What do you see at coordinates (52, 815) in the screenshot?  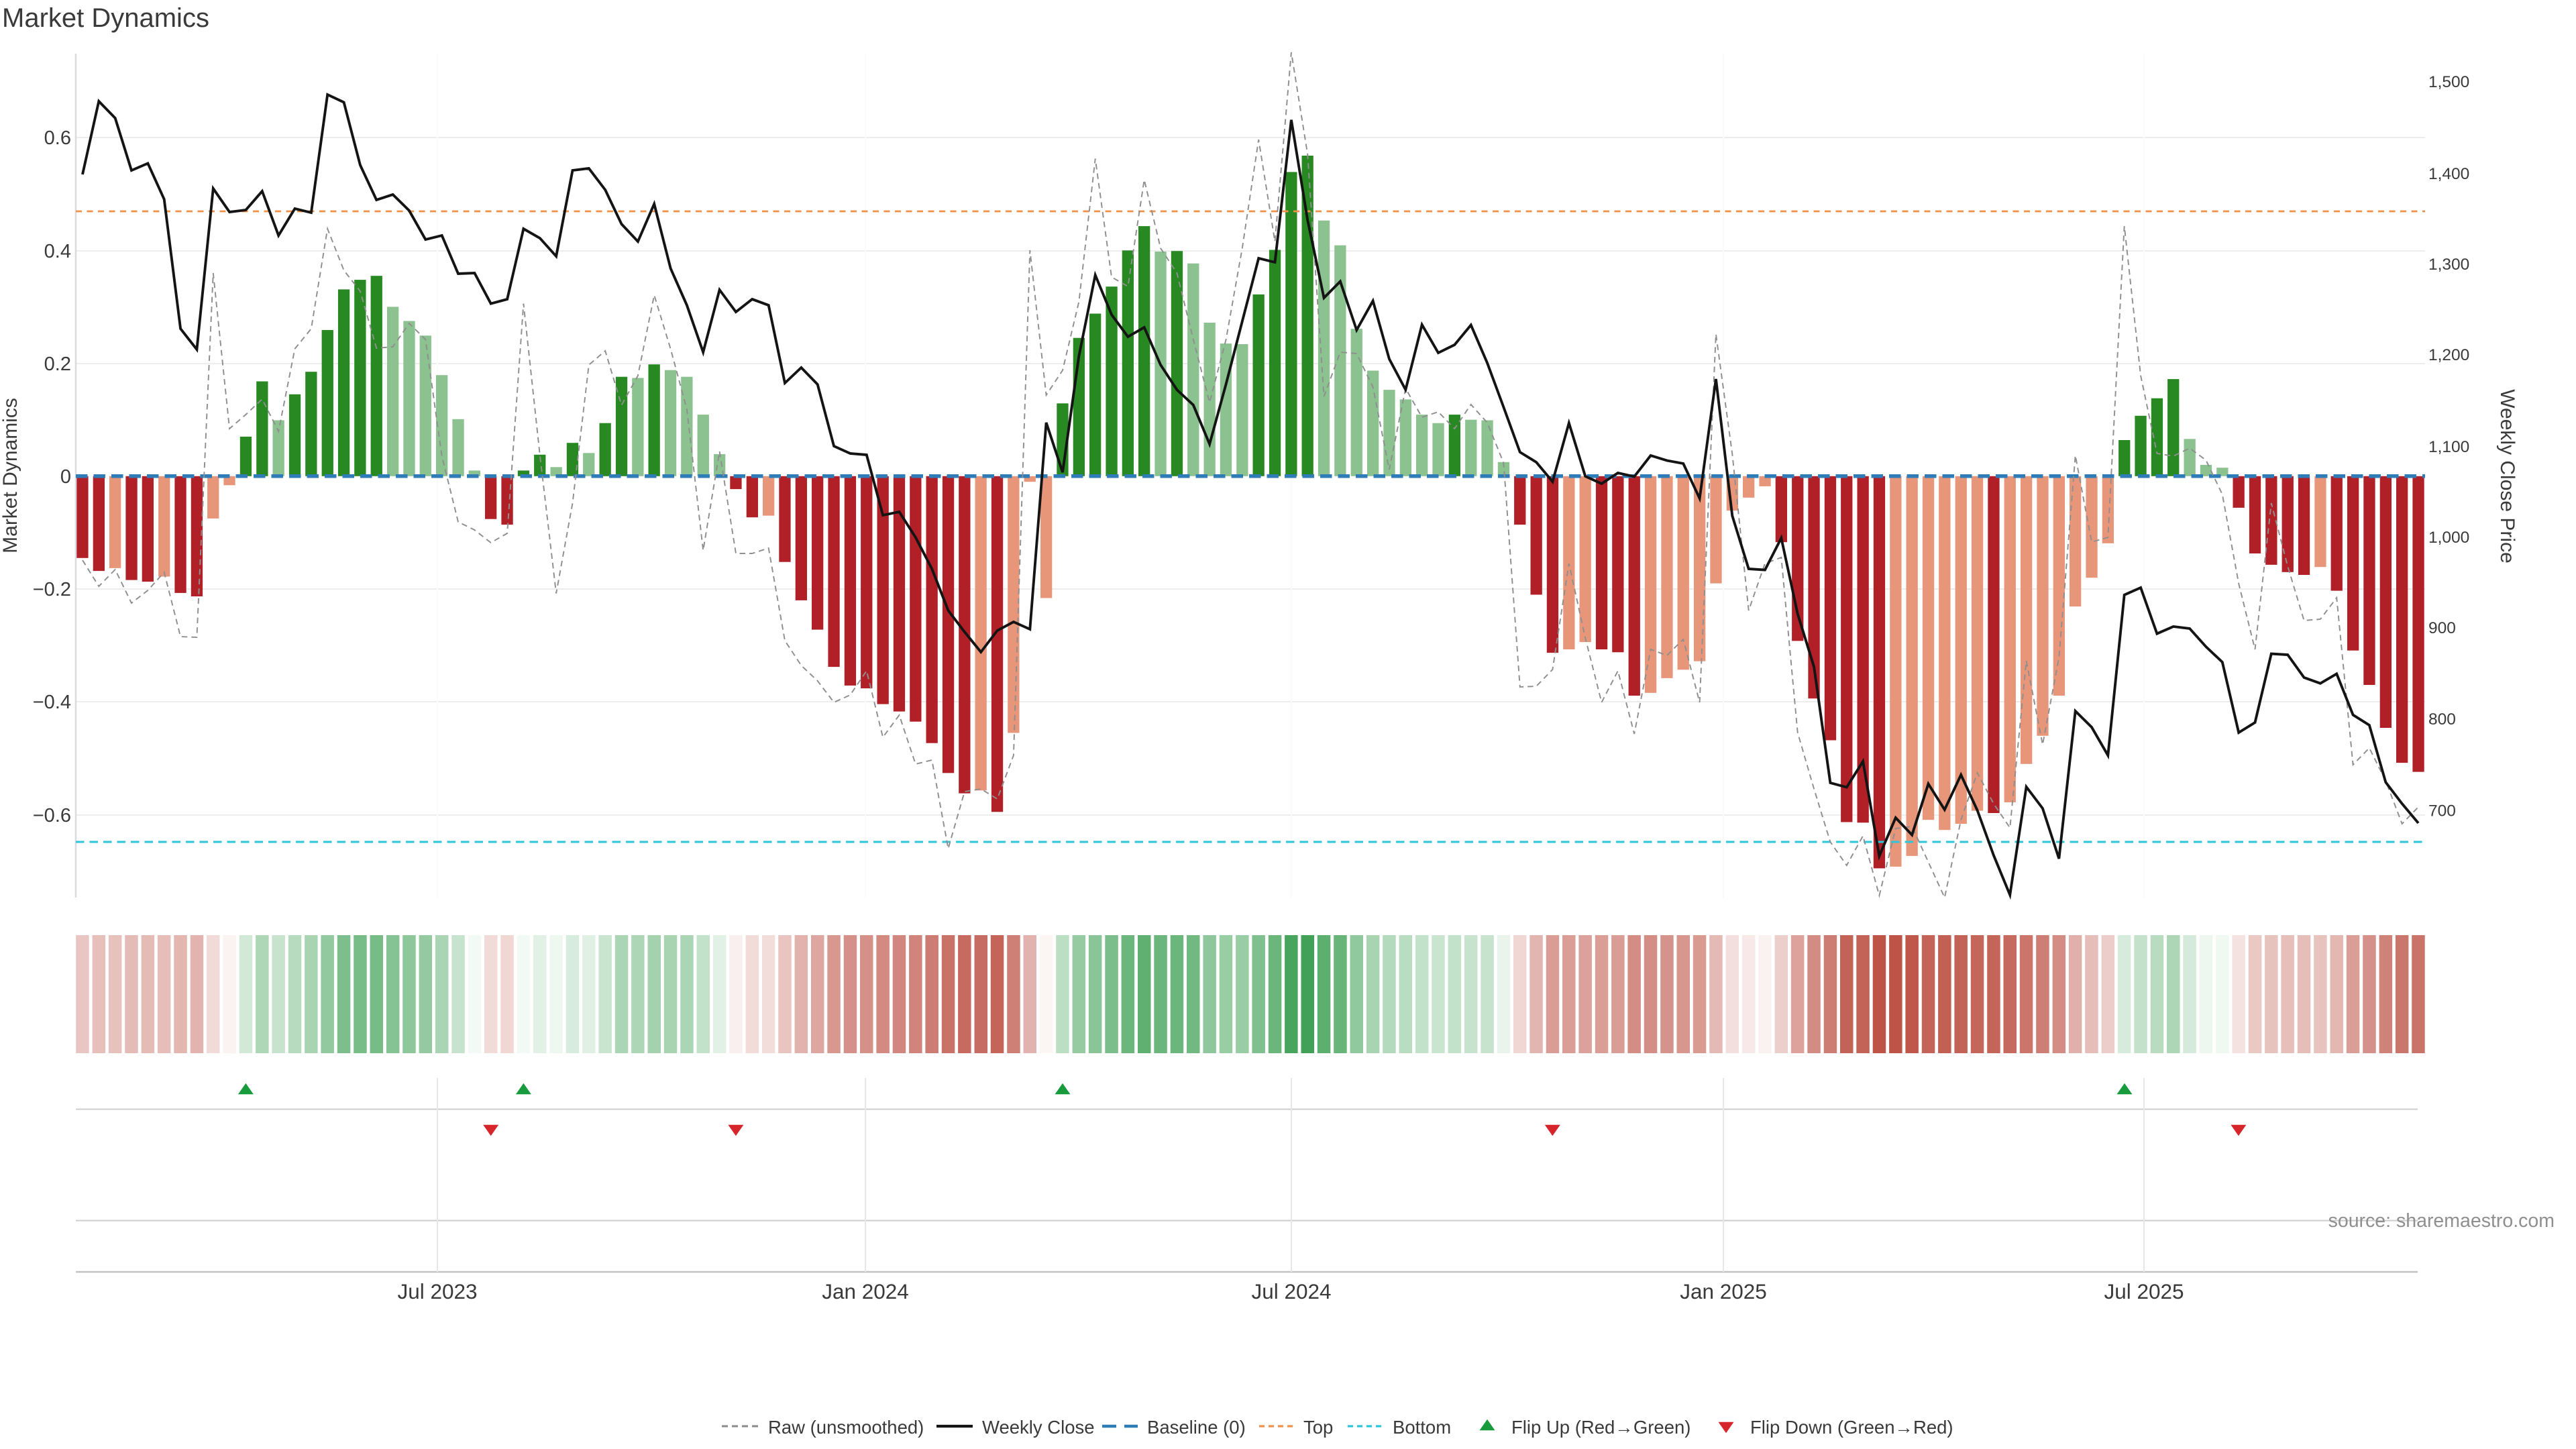 I see `svg-text: −0.6` at bounding box center [52, 815].